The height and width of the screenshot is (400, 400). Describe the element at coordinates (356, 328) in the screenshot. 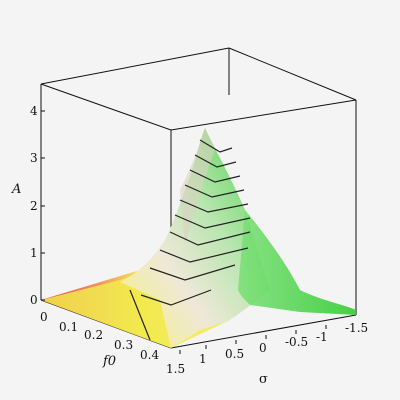

I see `sigma-tick-label: -1.5` at that location.